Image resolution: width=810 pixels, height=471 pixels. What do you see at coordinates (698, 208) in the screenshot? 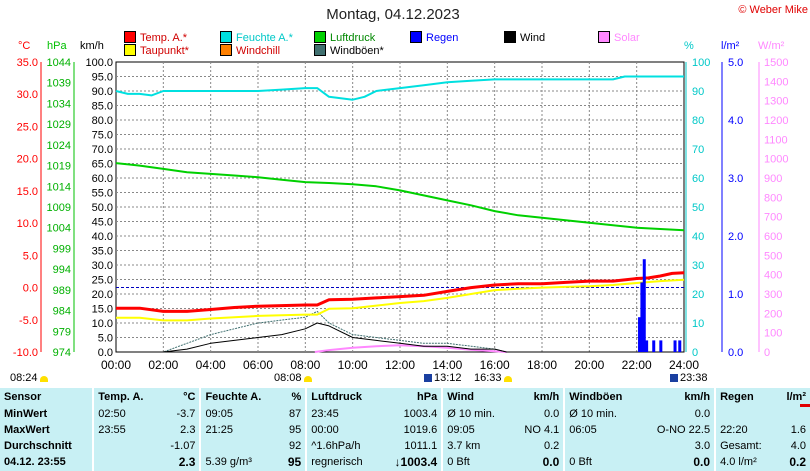
I see `humidity-tick-label: 50` at bounding box center [698, 208].